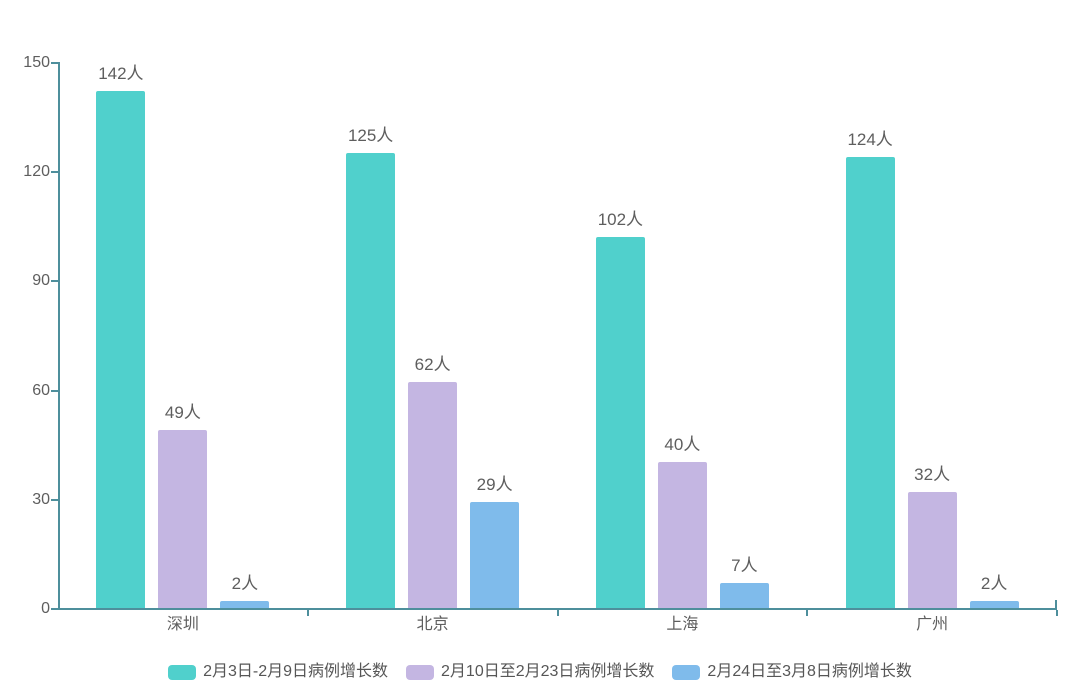 Image resolution: width=1080 pixels, height=692 pixels. Describe the element at coordinates (41, 281) in the screenshot. I see `y-tick-label: 90` at that location.